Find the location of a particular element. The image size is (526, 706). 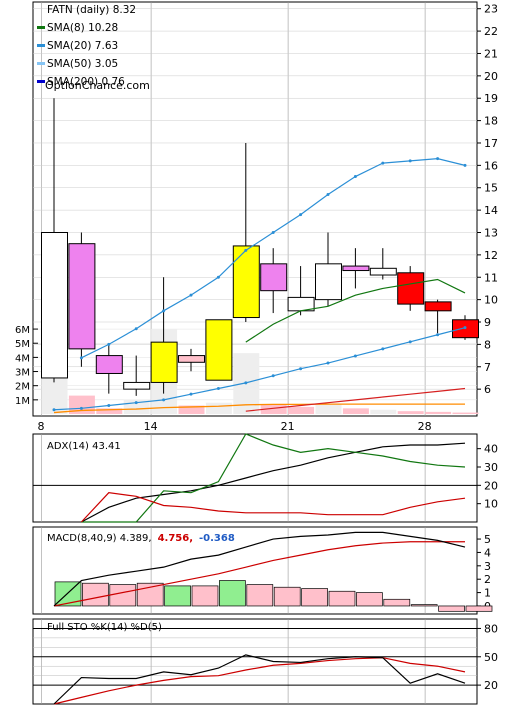

x-tick-label: 21 is located at coordinates (288, 426).